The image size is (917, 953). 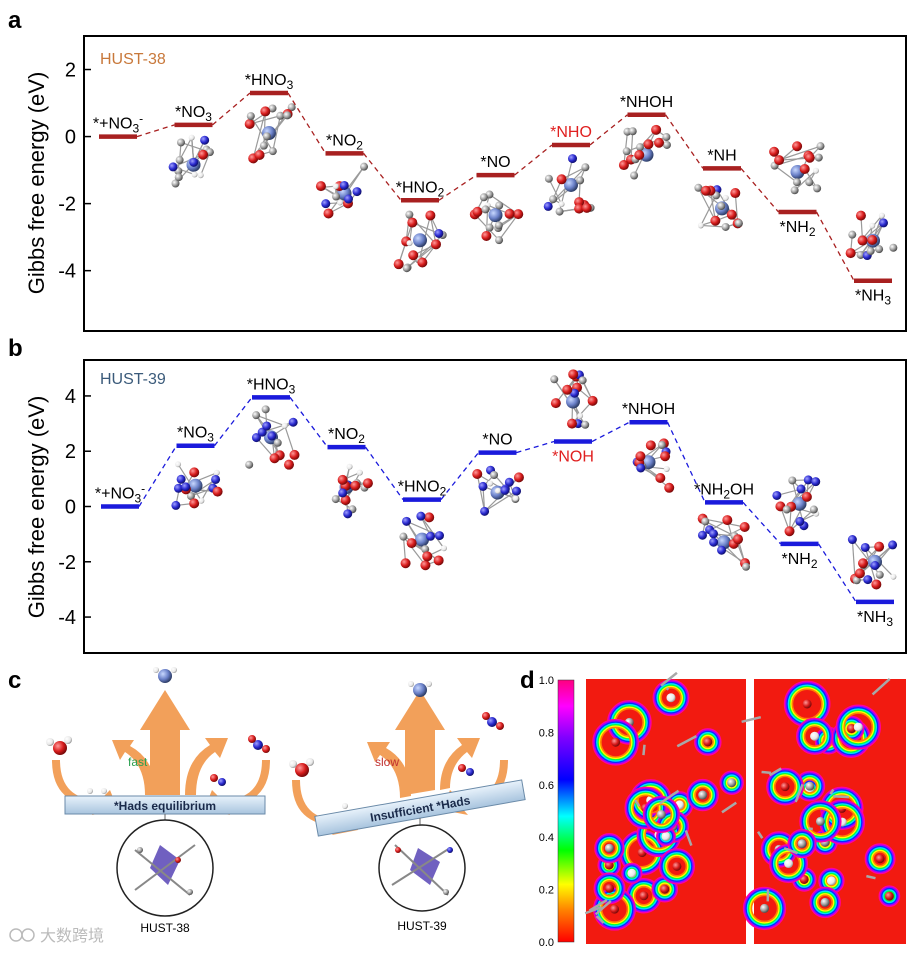 What do you see at coordinates (533, 188) in the screenshot?
I see `molecule-images` at bounding box center [533, 188].